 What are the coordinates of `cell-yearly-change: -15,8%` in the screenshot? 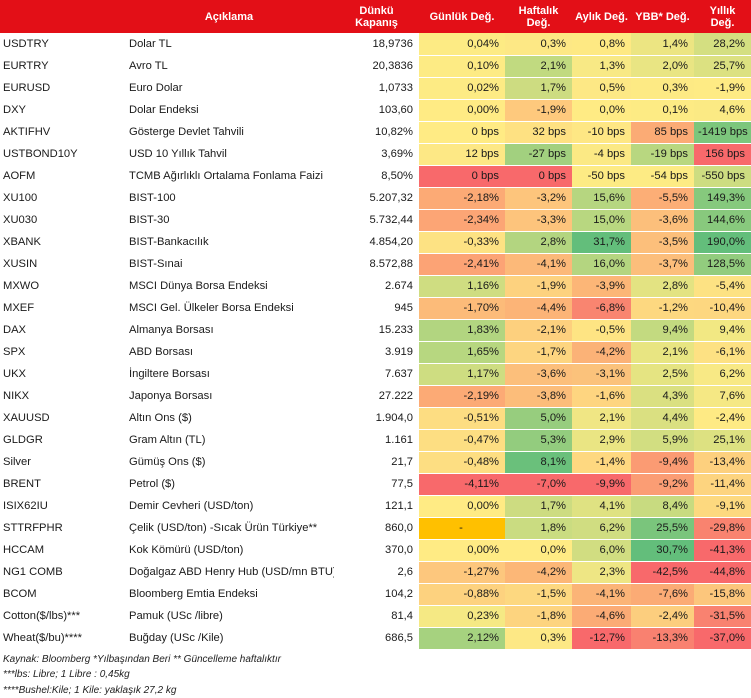 It's located at (722, 594).